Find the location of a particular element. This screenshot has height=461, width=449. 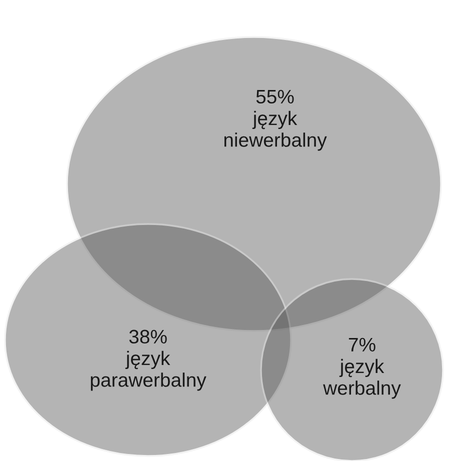

data-label: 55% is located at coordinates (275, 97).